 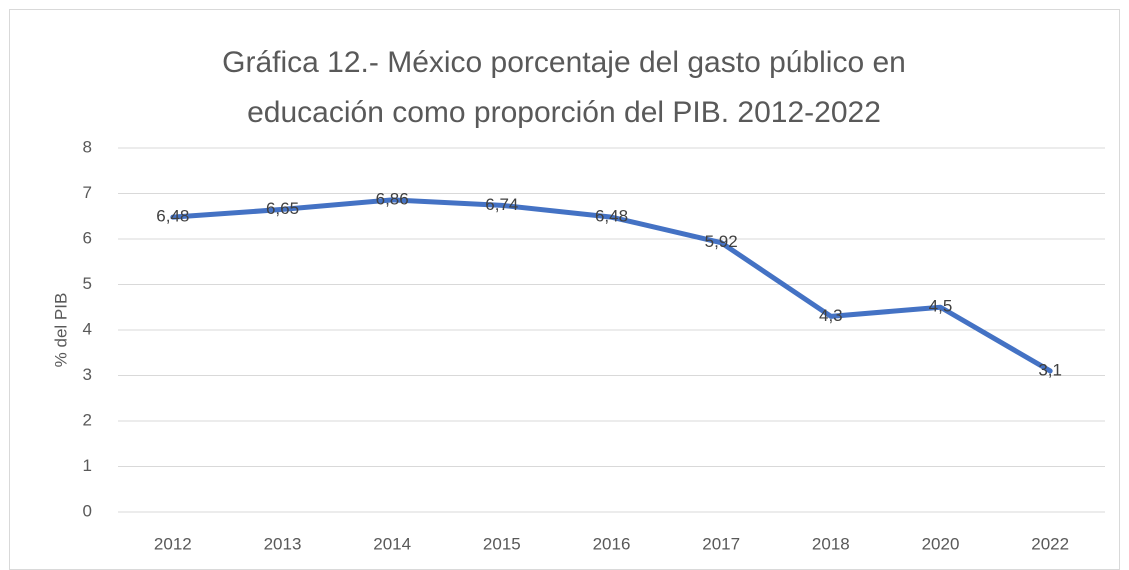 I want to click on x-tick-label: 2018, so click(x=831, y=543).